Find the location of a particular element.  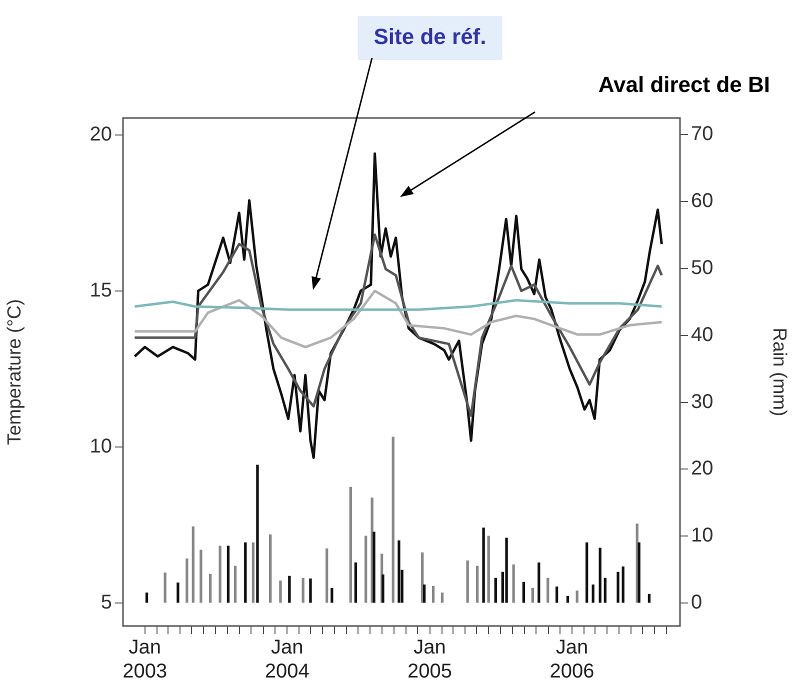

x-tick-label: Jan 2003 is located at coordinates (145, 659).